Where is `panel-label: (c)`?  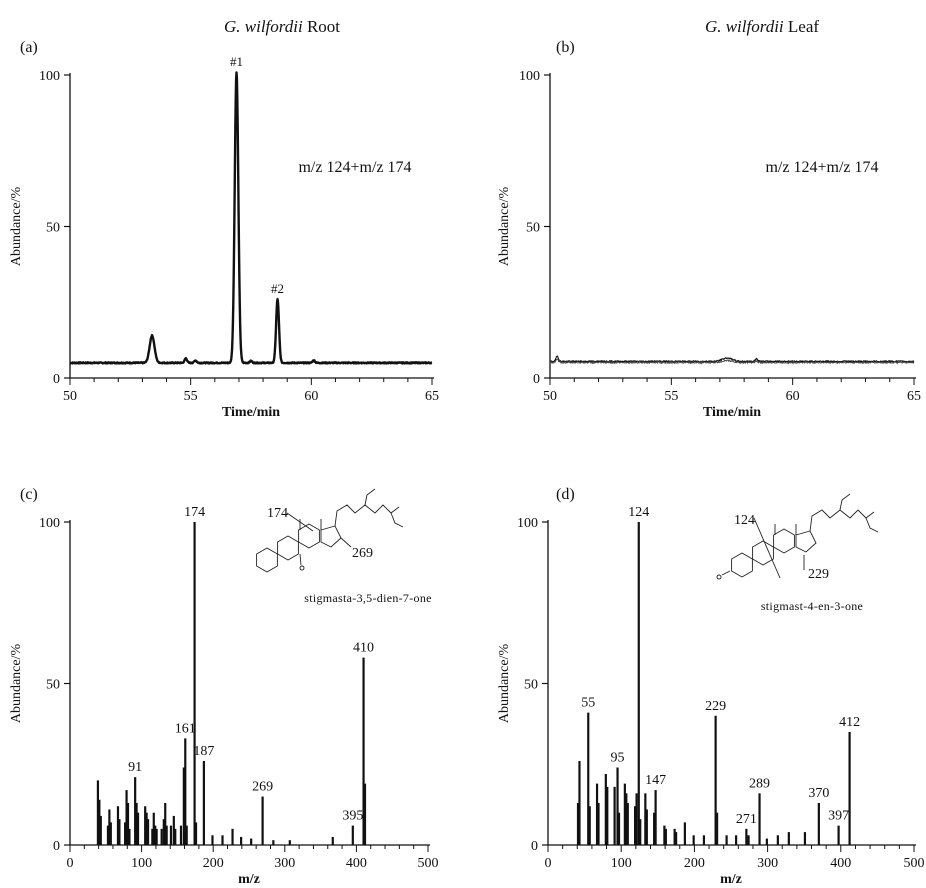
panel-label: (c) is located at coordinates (29, 494).